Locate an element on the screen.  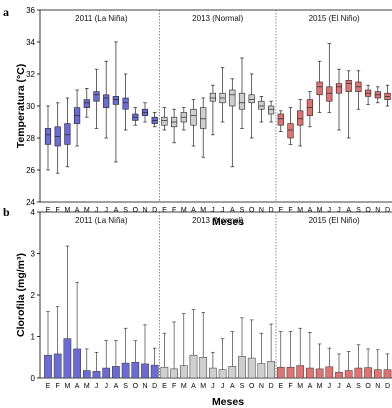
a-xtick-label: E is located at coordinates (48, 210).